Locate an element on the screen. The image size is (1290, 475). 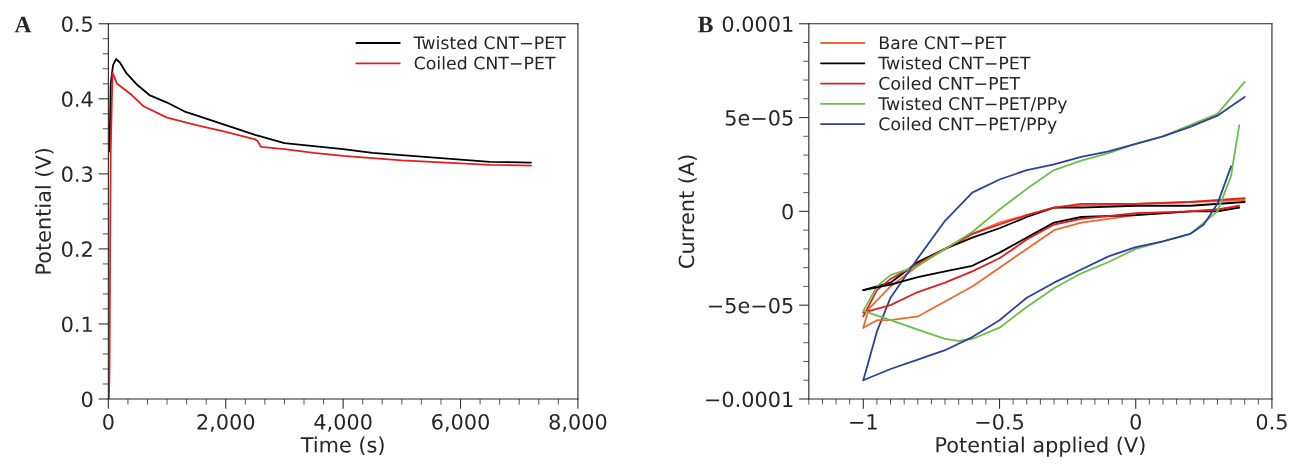
chart-title: B is located at coordinates (705, 24).